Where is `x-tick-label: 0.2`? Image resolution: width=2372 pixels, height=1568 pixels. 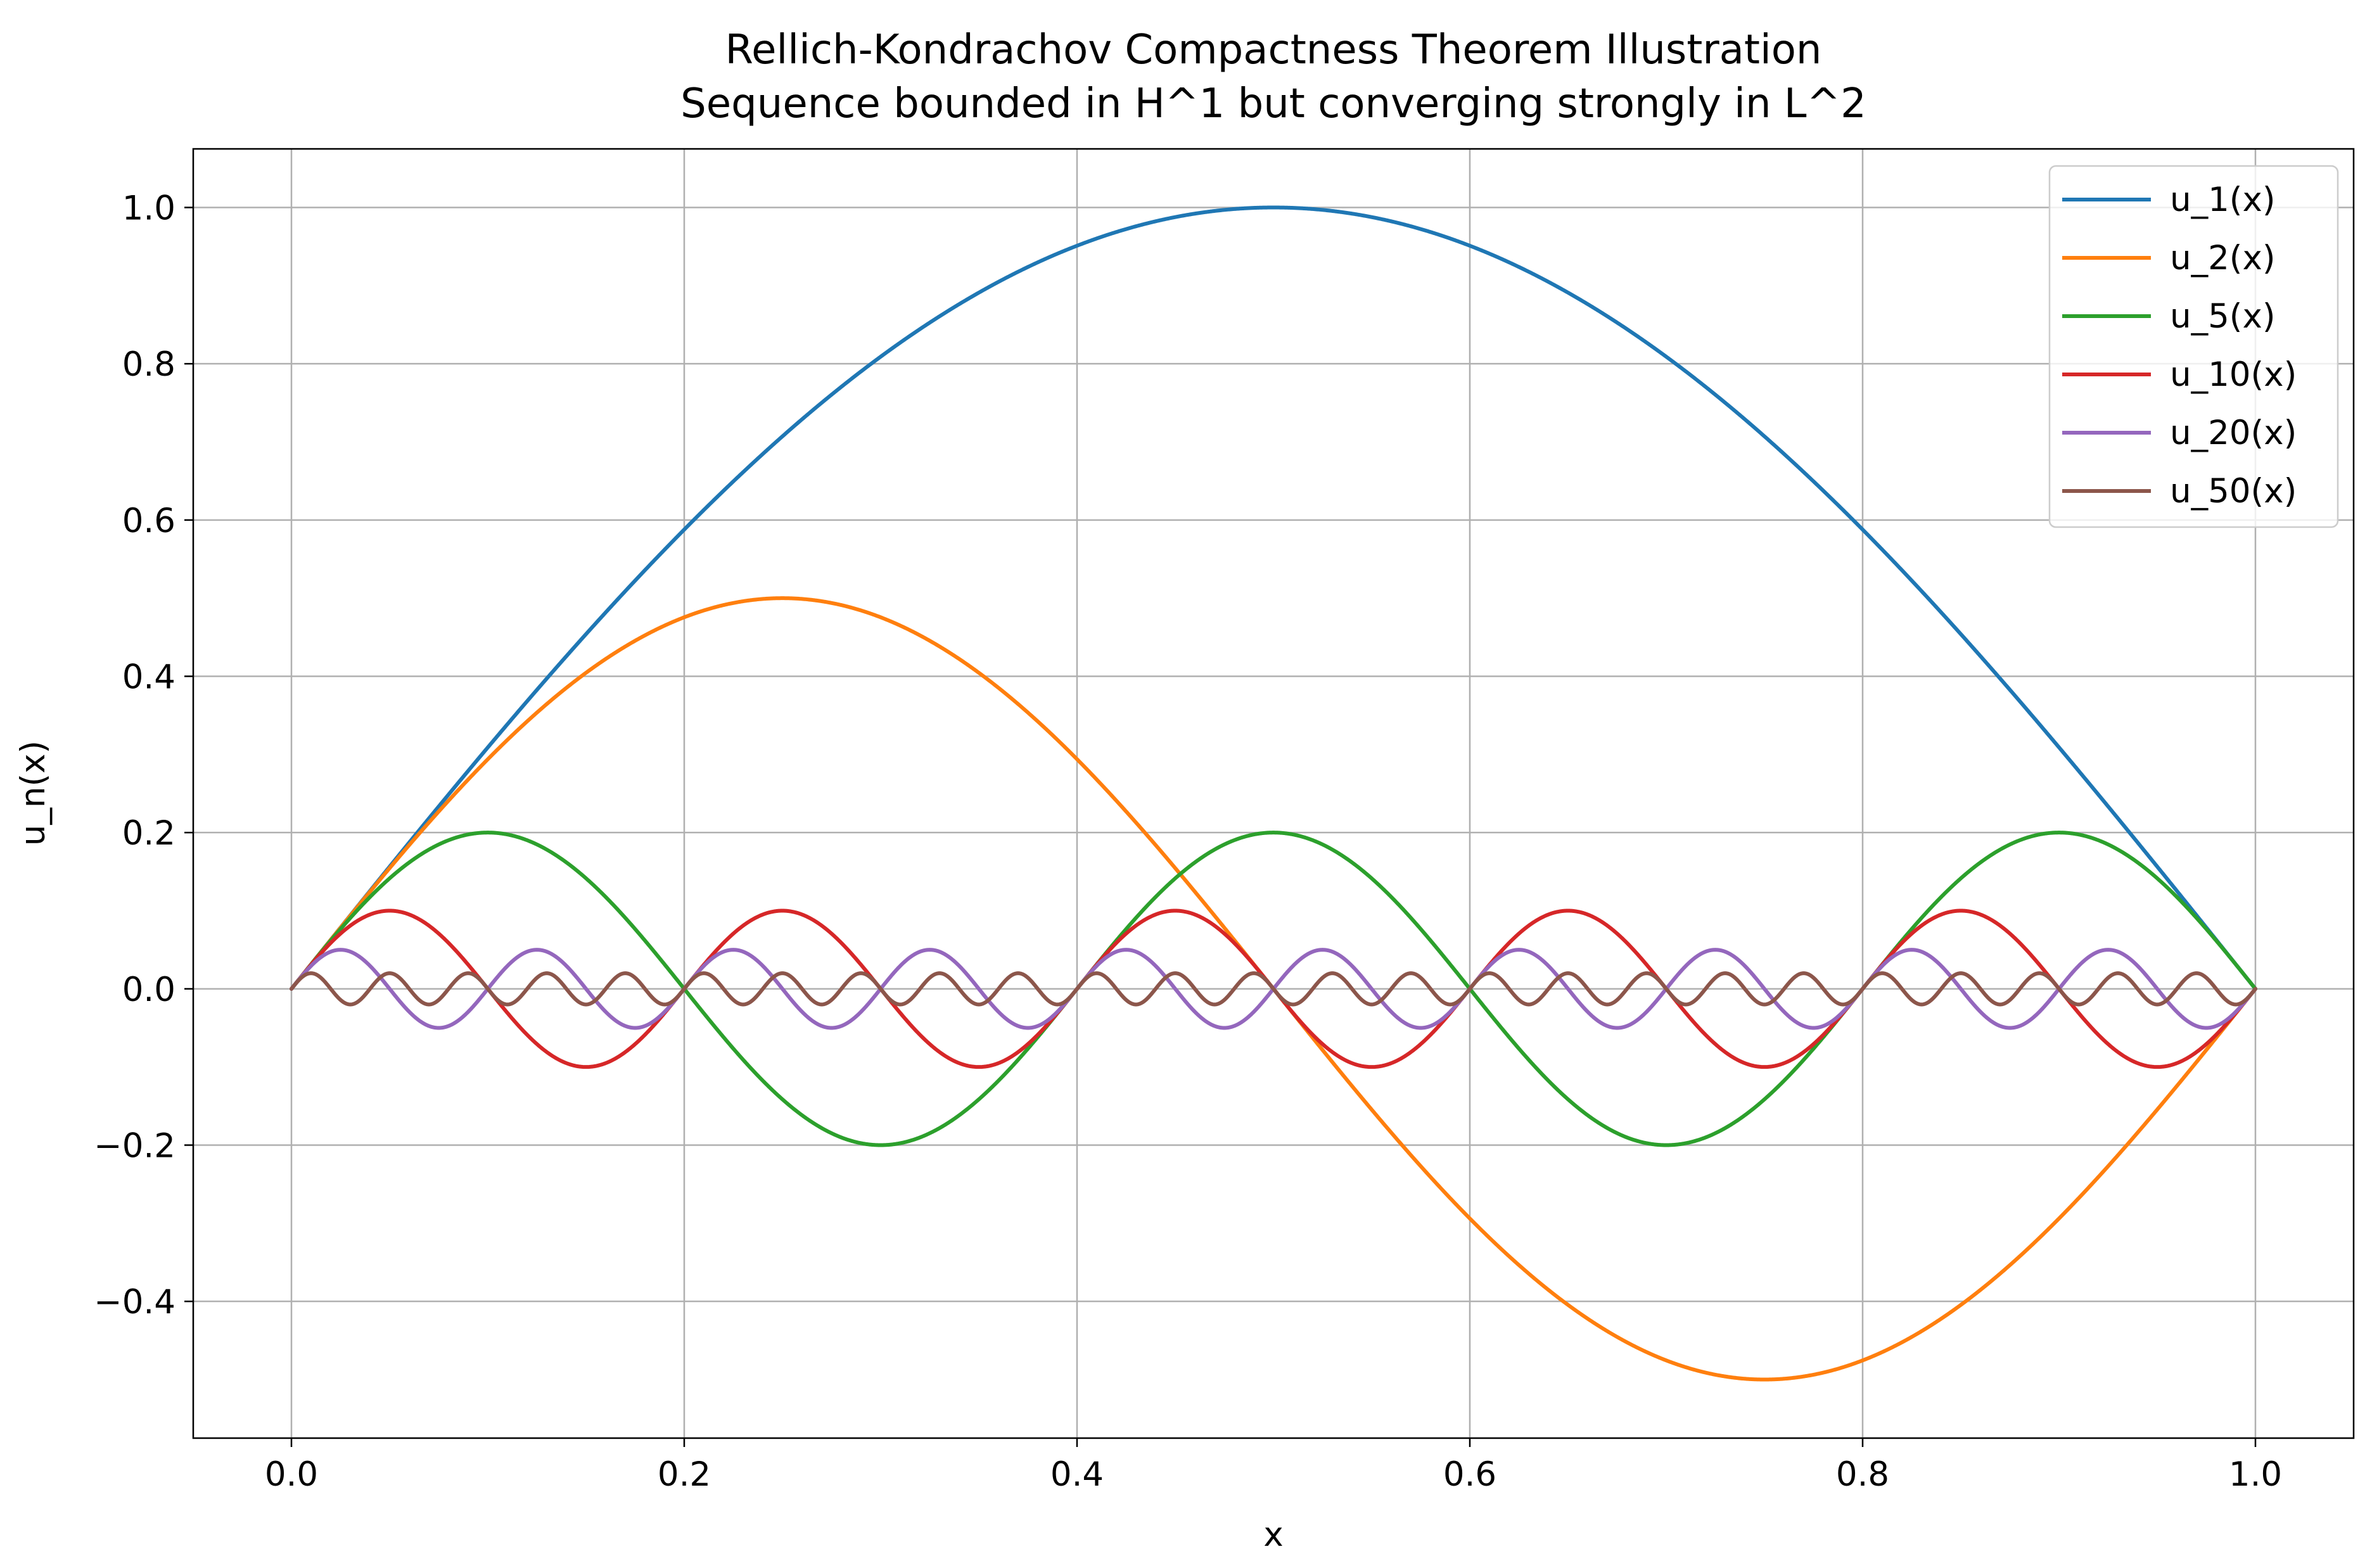
x-tick-label: 0.2 is located at coordinates (684, 1474).